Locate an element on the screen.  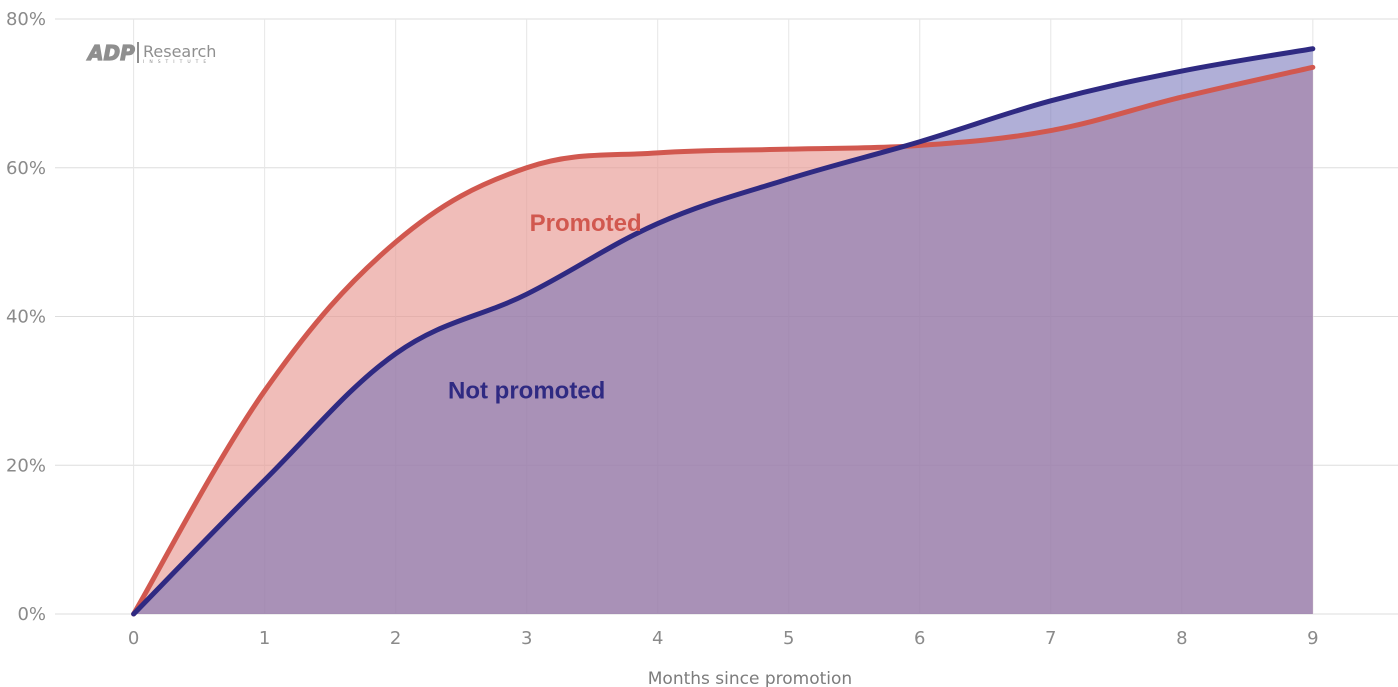
y-tick-label: 80% is located at coordinates (26, 19).